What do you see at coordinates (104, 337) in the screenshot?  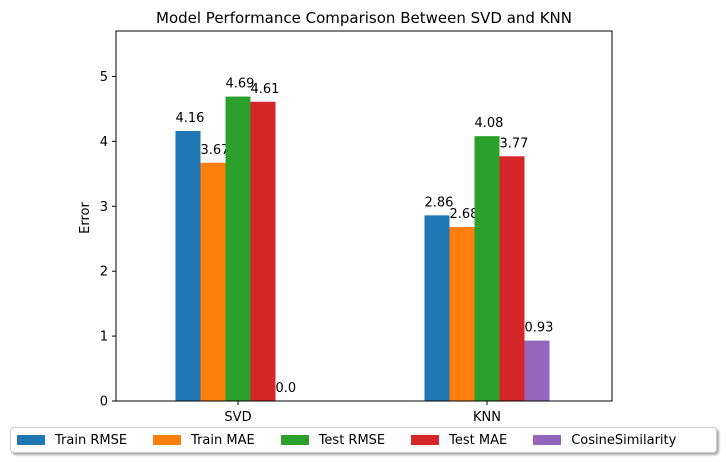 I see `y-tick-label-1: 1` at bounding box center [104, 337].